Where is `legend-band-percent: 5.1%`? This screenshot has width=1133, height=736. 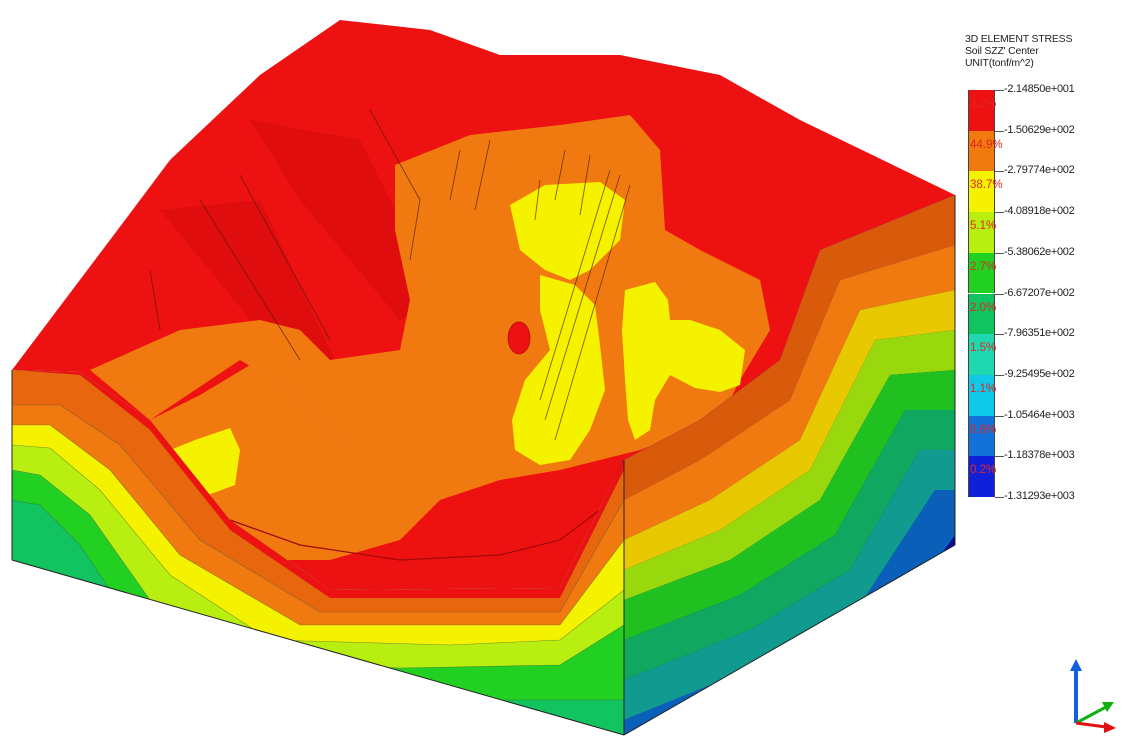
legend-band-percent: 5.1% is located at coordinates (983, 226).